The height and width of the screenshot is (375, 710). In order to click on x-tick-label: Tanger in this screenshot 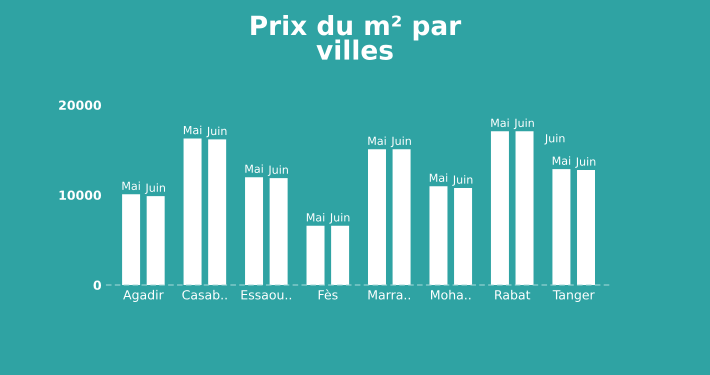, I will do `click(573, 296)`.